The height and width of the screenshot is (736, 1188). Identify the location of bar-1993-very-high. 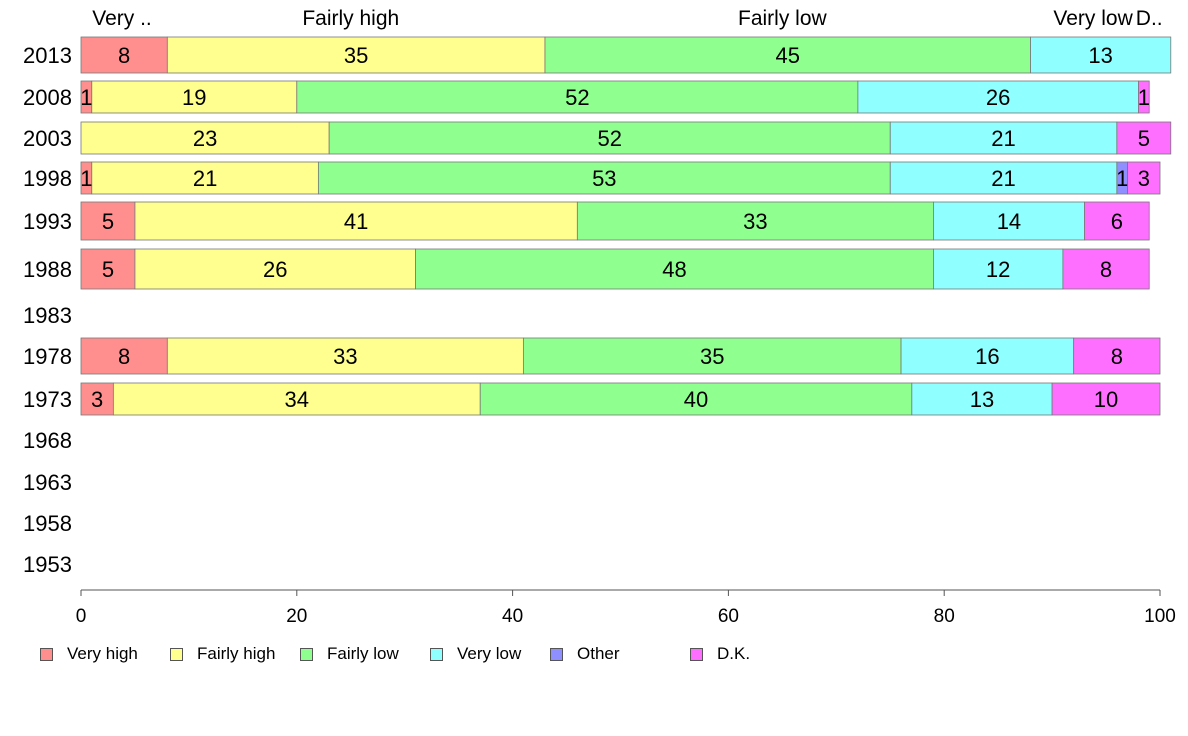
(108, 221).